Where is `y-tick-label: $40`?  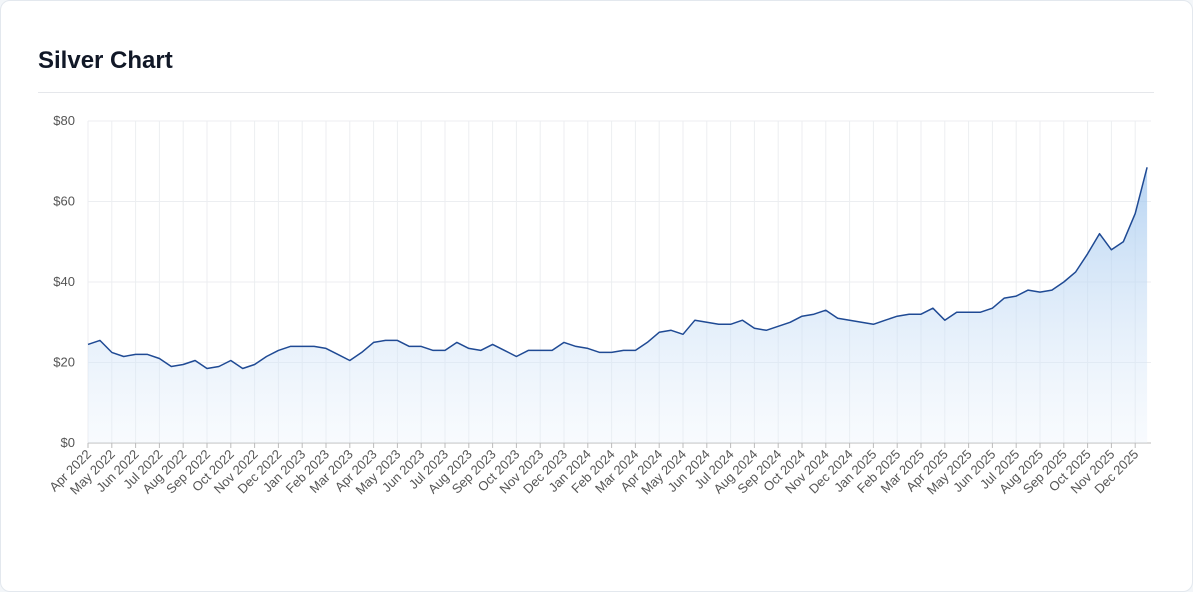 y-tick-label: $40 is located at coordinates (64, 281).